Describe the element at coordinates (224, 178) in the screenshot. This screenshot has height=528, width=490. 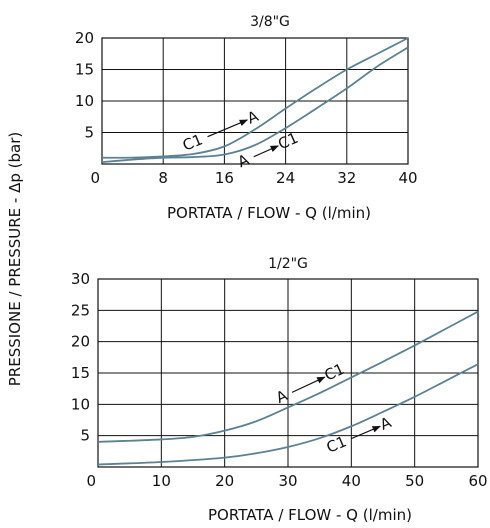
I see `x-tick-label: 16` at that location.